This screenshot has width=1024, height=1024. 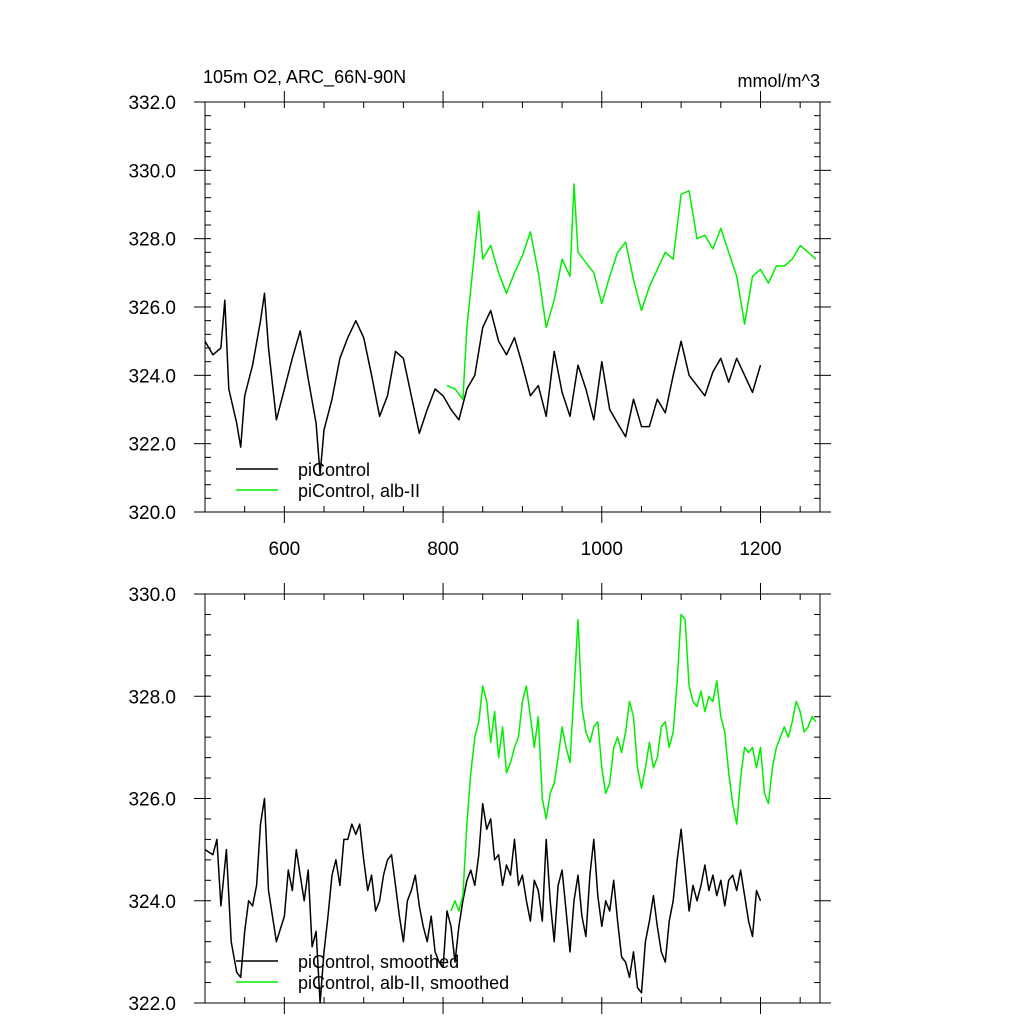 I want to click on top-legend: piControl piControl, alb-II, so click(x=328, y=480).